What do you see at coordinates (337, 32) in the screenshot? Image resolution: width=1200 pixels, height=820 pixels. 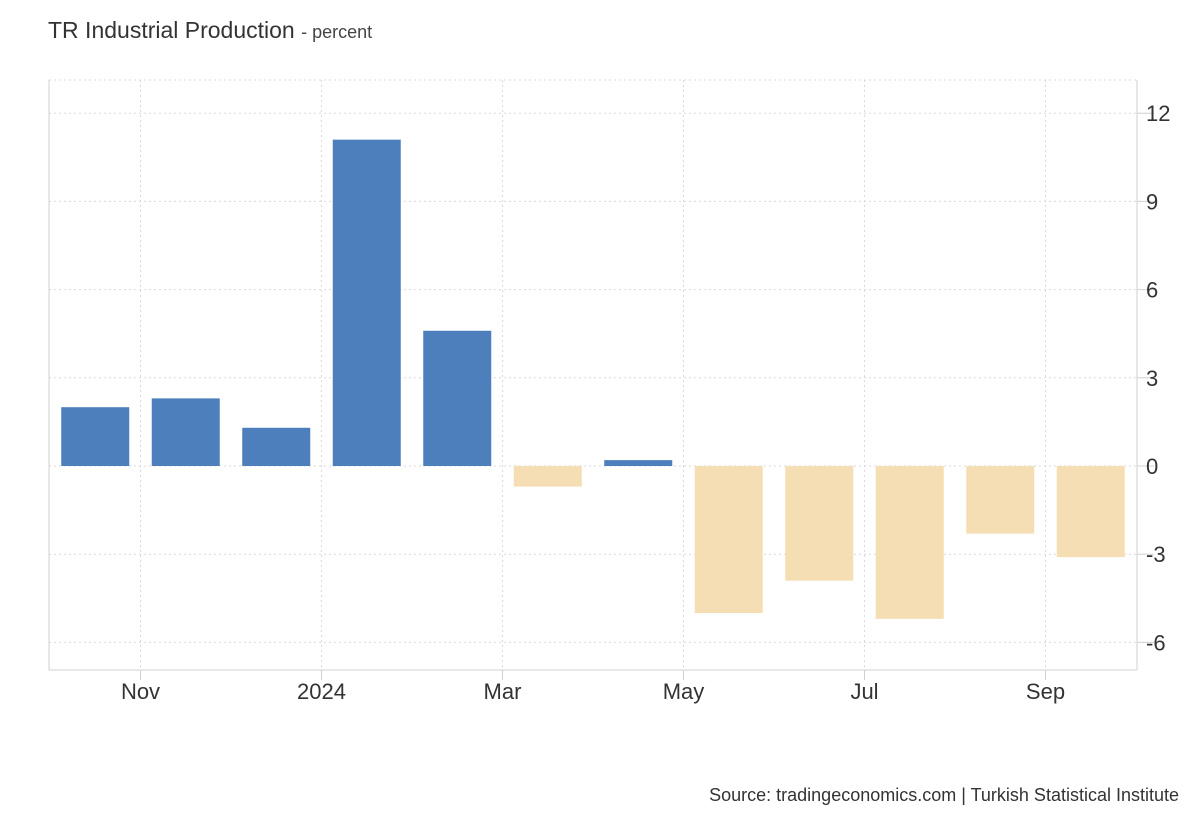 I see `chart-unit: - percent` at bounding box center [337, 32].